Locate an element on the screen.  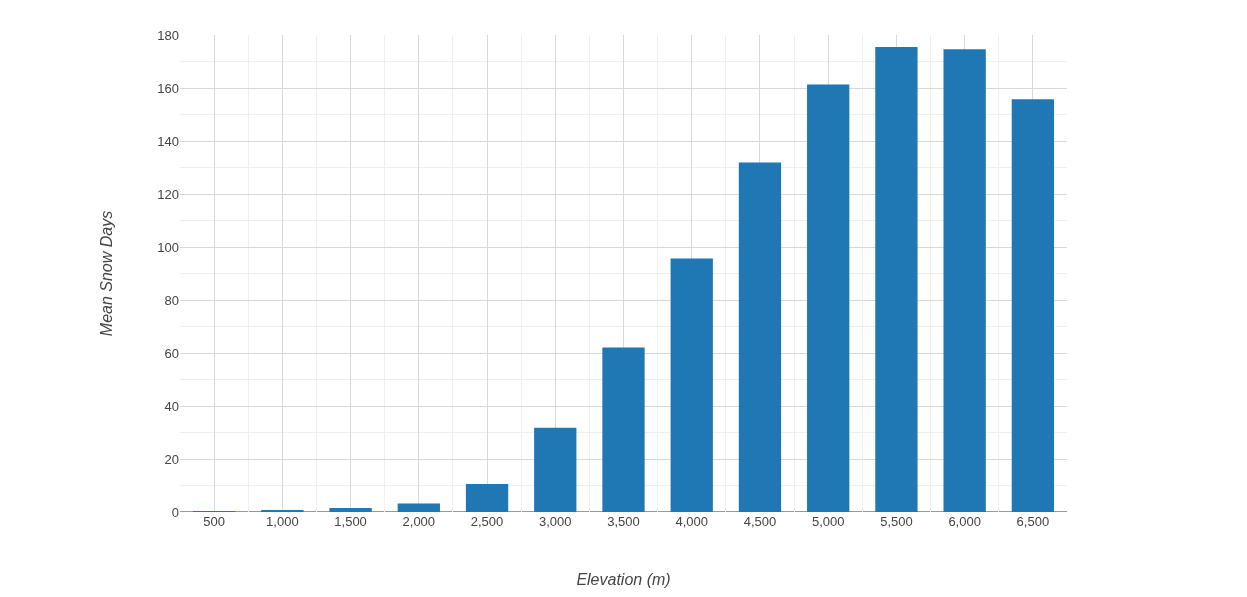
y-tick-label: 120 is located at coordinates (168, 194).